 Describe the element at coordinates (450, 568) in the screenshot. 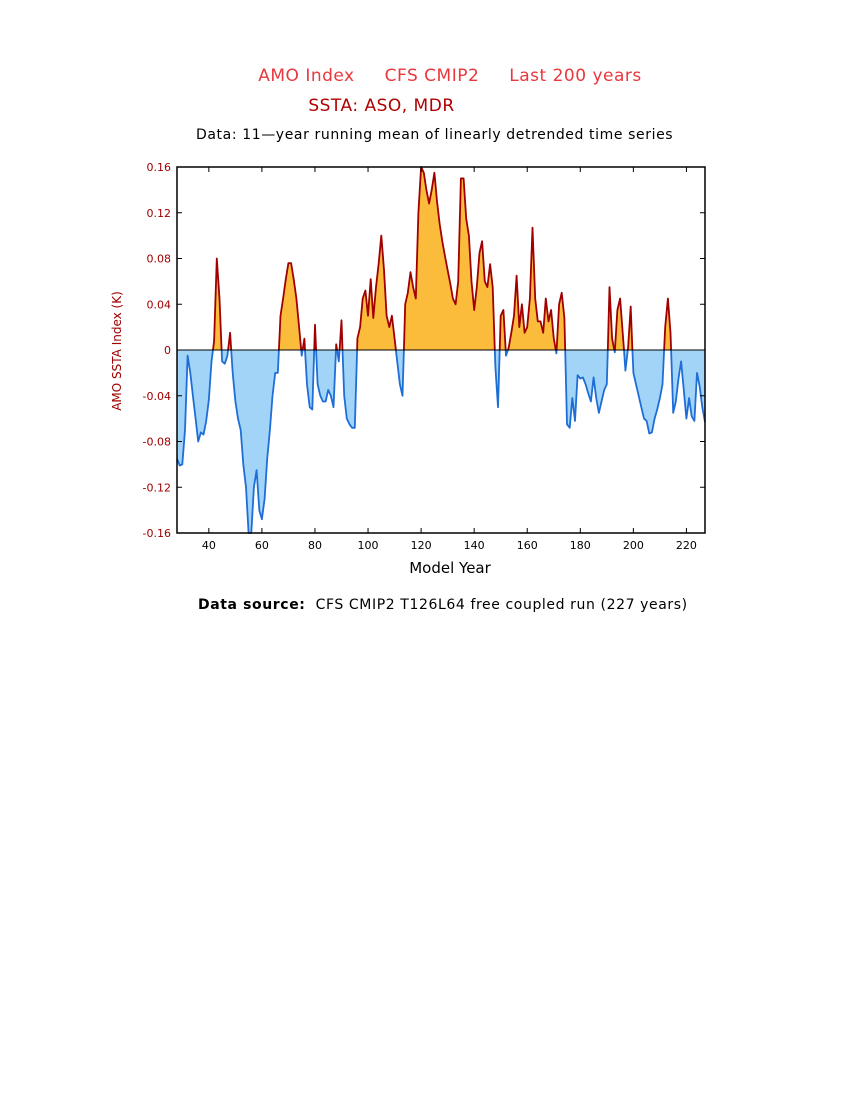

I see `x-axis-label: Model Year` at that location.